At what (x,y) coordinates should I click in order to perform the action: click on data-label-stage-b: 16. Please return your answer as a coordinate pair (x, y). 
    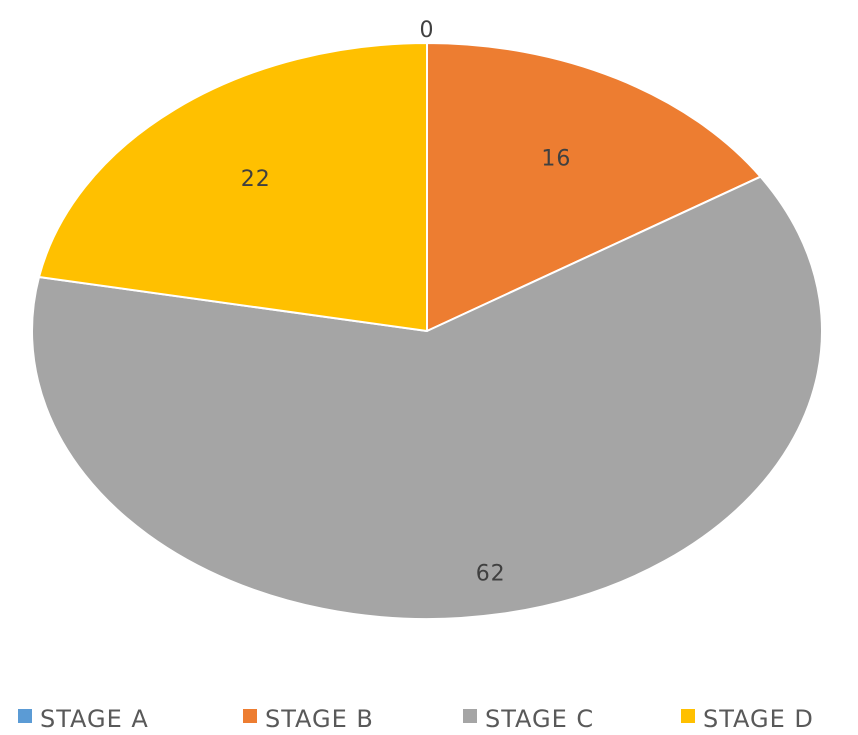
    Looking at the image, I should click on (556, 158).